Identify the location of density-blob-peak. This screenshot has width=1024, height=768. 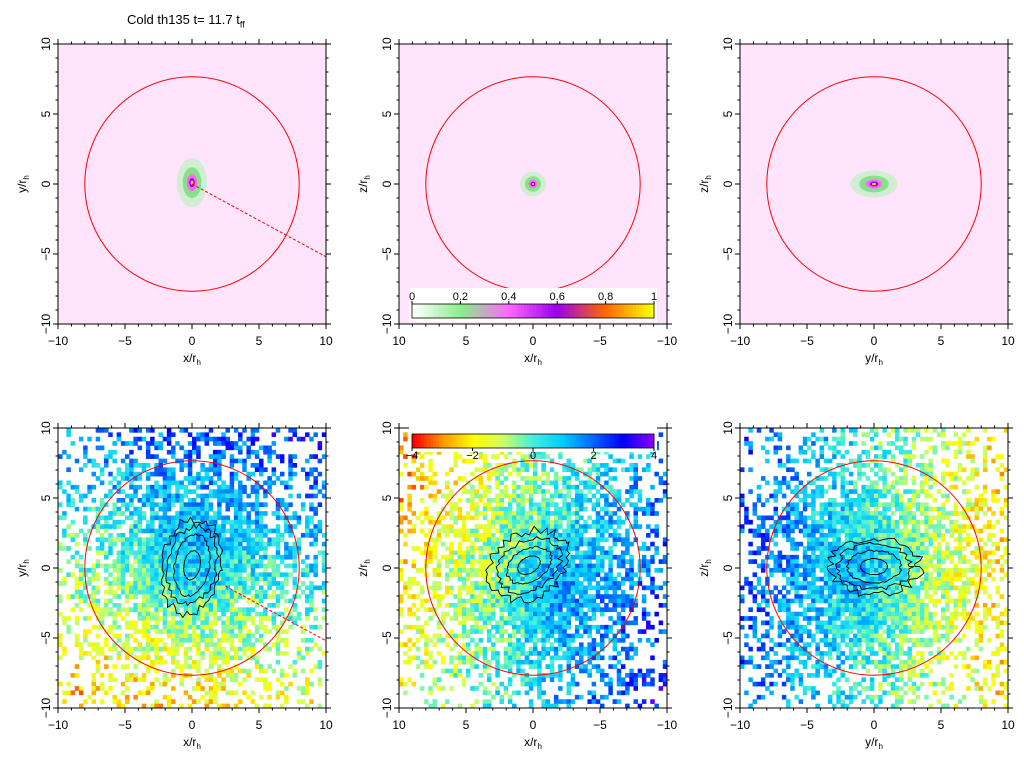
(874, 184).